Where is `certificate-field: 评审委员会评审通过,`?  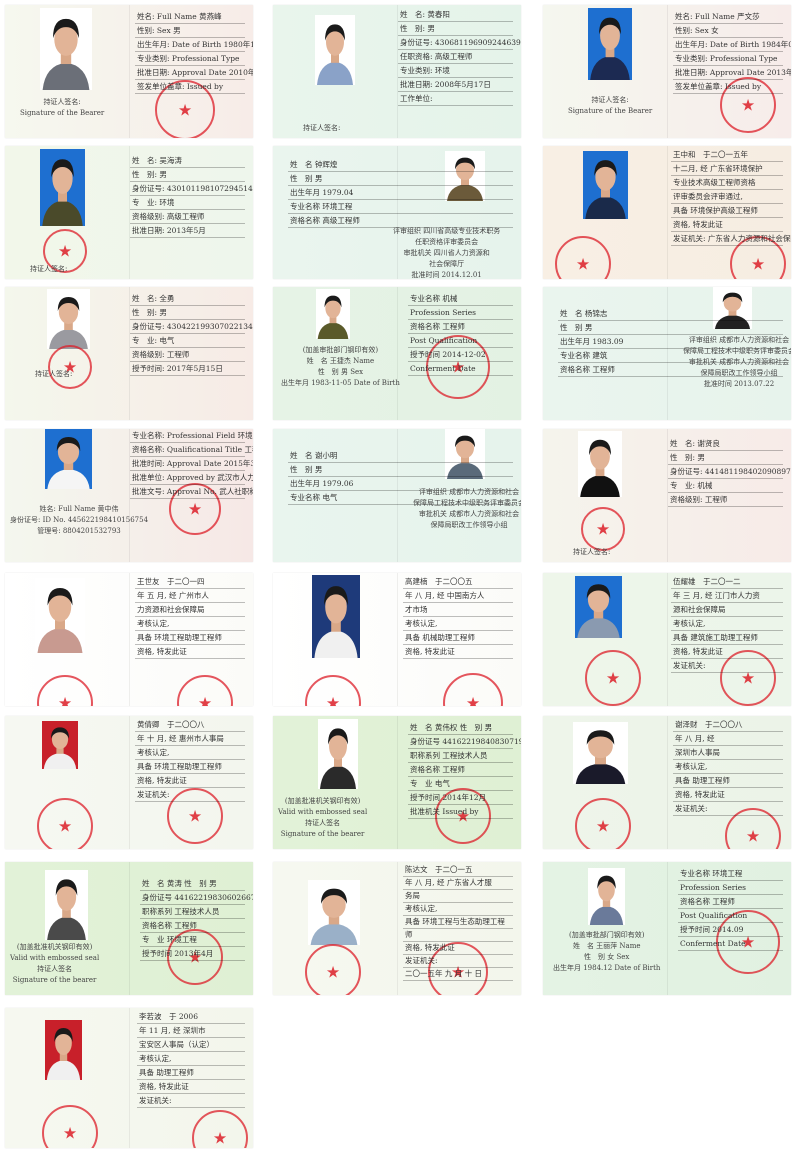 certificate-field: 评审委员会评审通过, is located at coordinates (727, 197).